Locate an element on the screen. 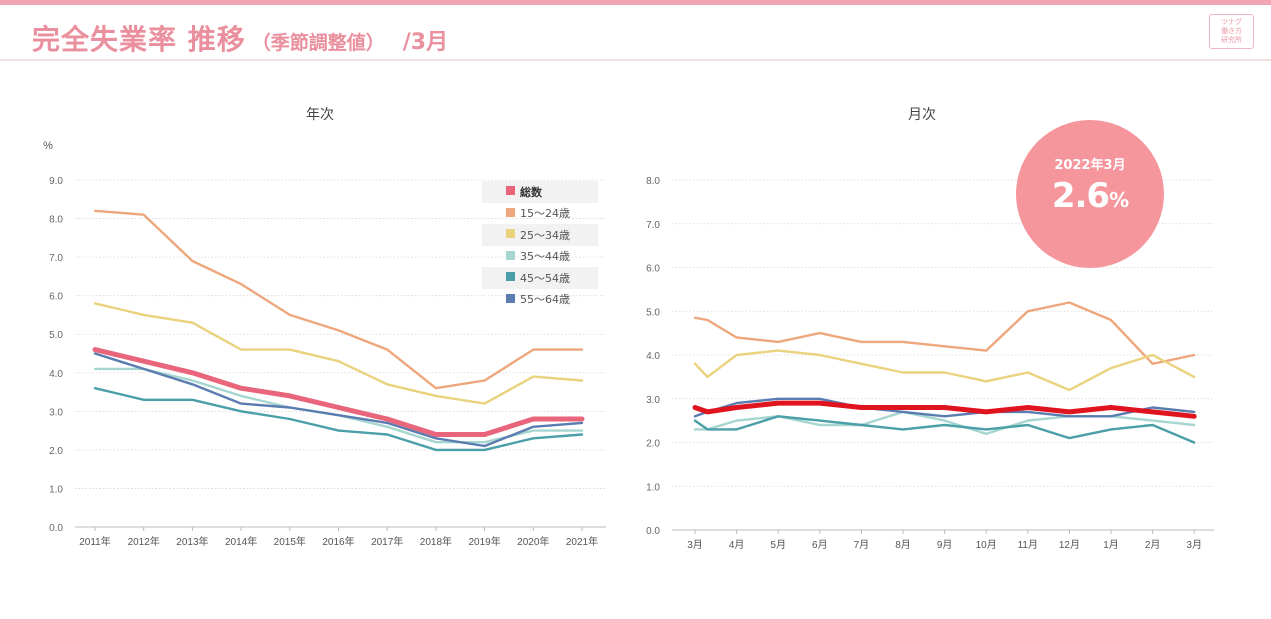  x-tick-label: 2021年 is located at coordinates (582, 541).